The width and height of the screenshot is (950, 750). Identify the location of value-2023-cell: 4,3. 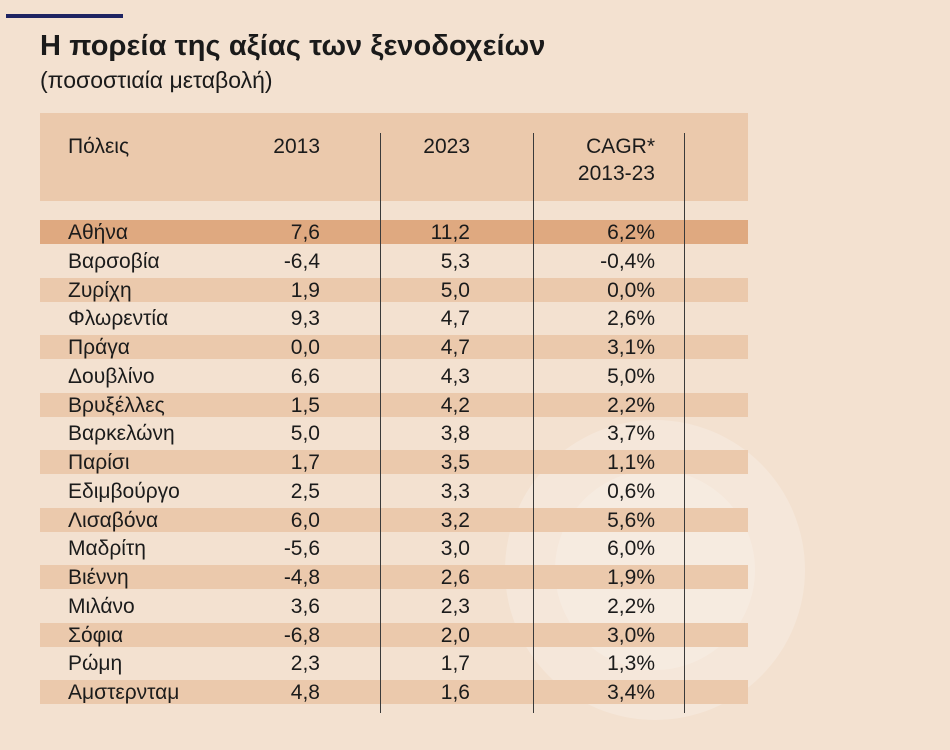
(455, 376).